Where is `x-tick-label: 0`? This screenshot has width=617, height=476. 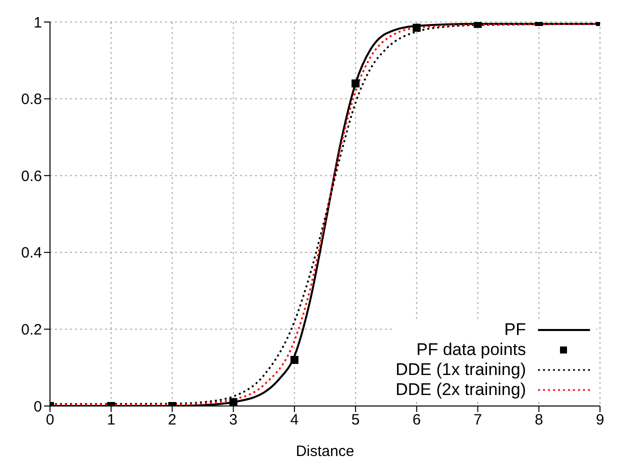 x-tick-label: 0 is located at coordinates (50, 420).